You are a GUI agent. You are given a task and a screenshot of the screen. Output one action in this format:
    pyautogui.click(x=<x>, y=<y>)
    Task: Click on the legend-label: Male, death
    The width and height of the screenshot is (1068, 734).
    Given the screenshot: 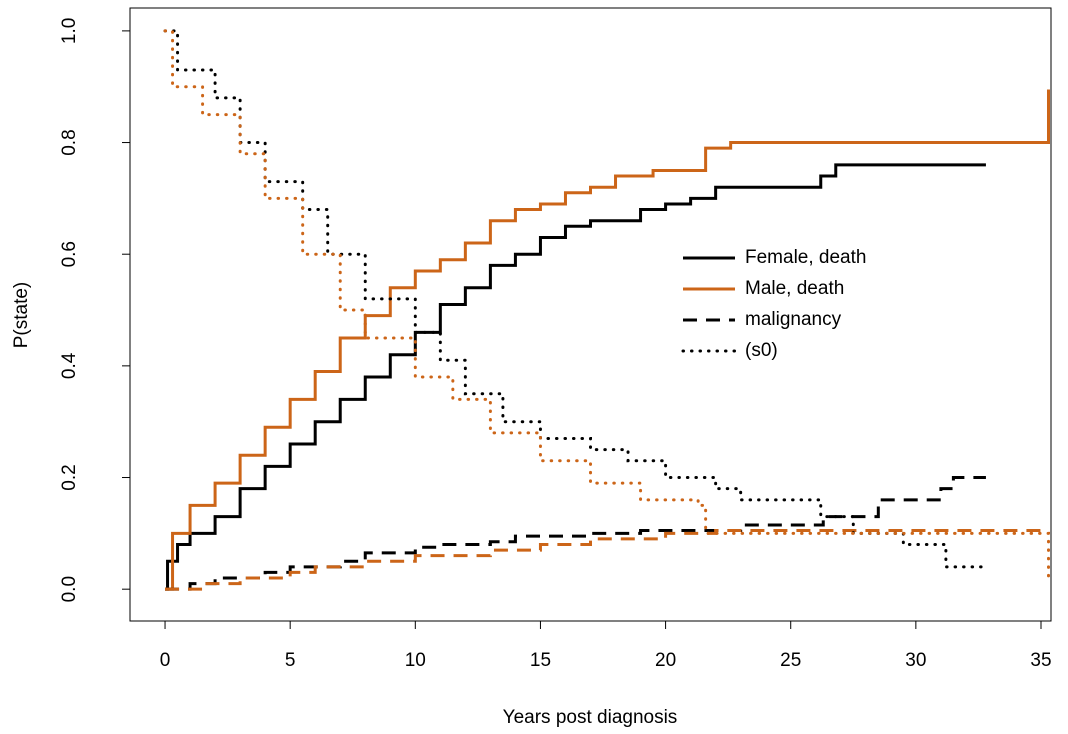 What is the action you would take?
    pyautogui.click(x=794, y=288)
    